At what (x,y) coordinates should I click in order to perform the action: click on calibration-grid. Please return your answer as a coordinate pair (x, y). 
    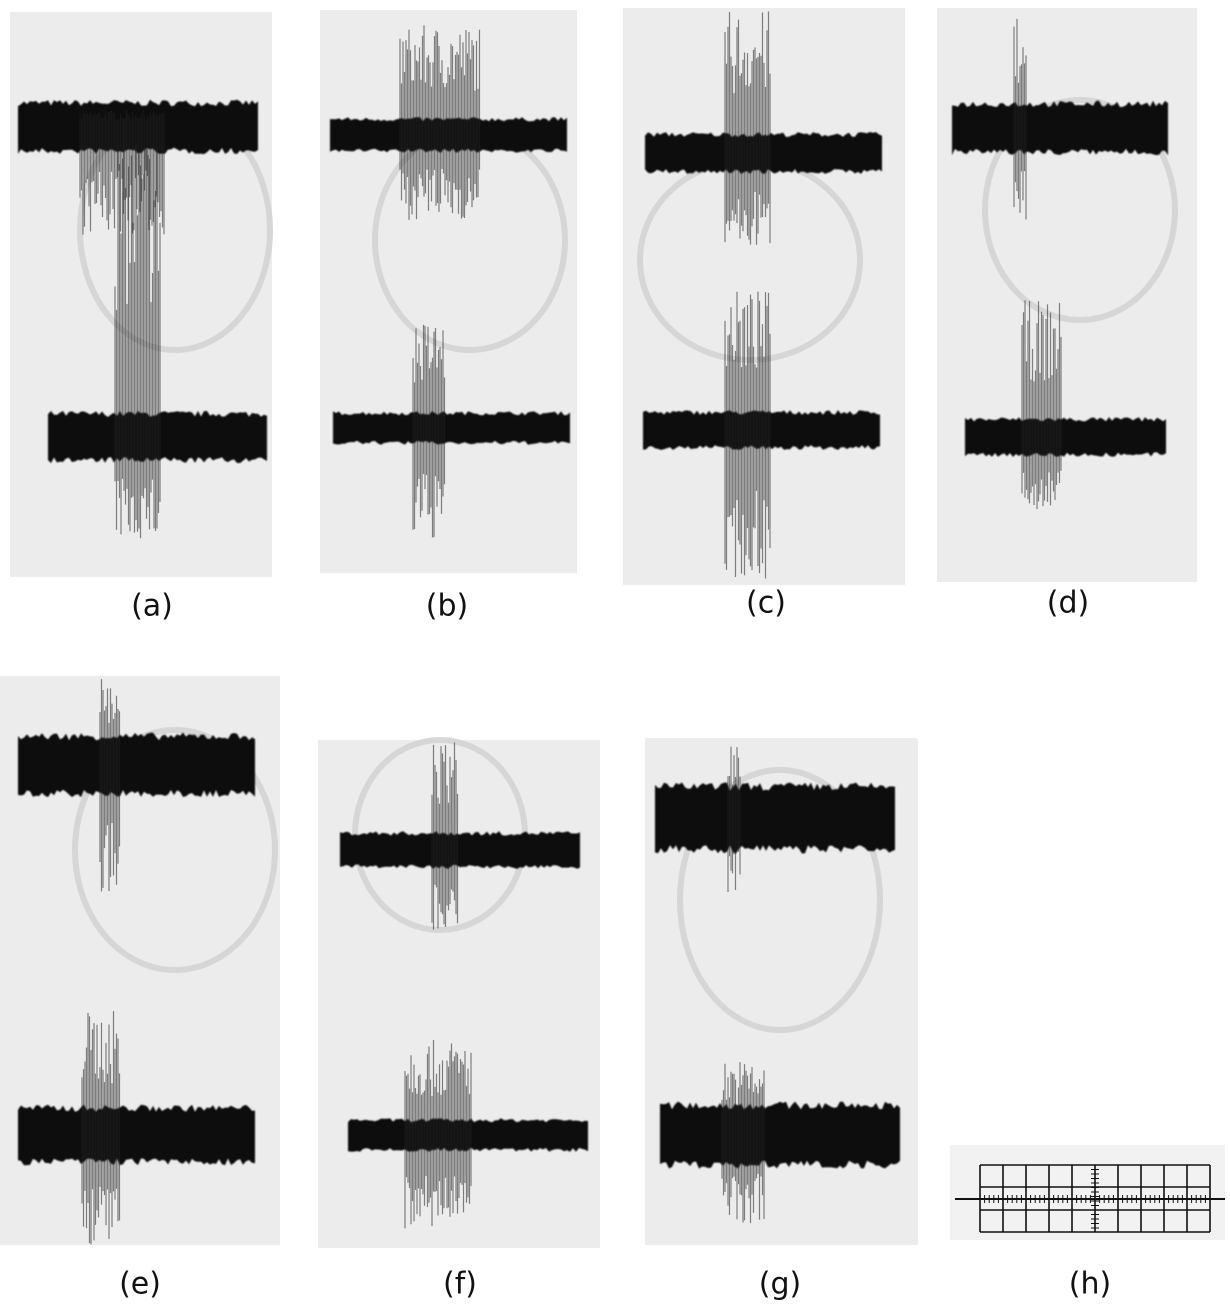
    Looking at the image, I should click on (1087, 1192).